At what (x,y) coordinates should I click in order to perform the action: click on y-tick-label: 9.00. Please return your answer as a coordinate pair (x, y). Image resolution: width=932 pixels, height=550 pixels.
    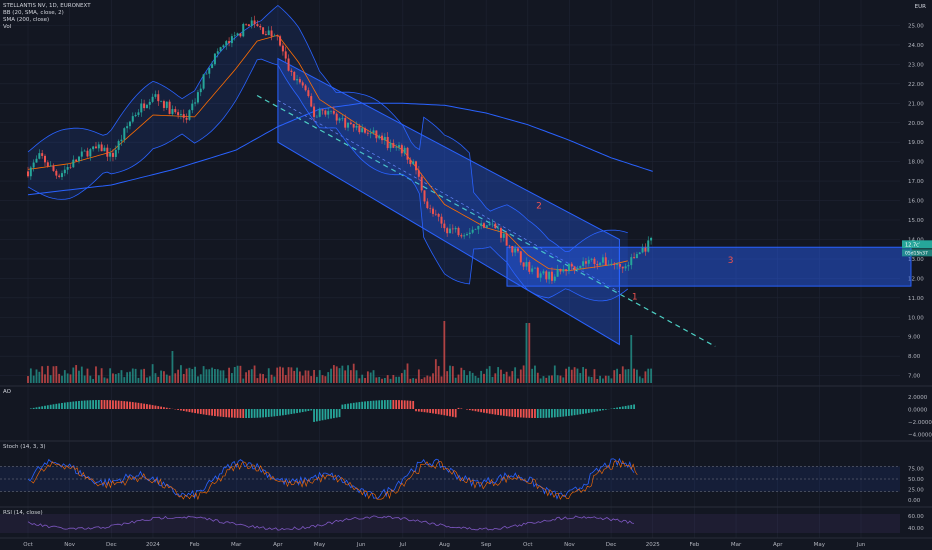
    Looking at the image, I should click on (914, 338).